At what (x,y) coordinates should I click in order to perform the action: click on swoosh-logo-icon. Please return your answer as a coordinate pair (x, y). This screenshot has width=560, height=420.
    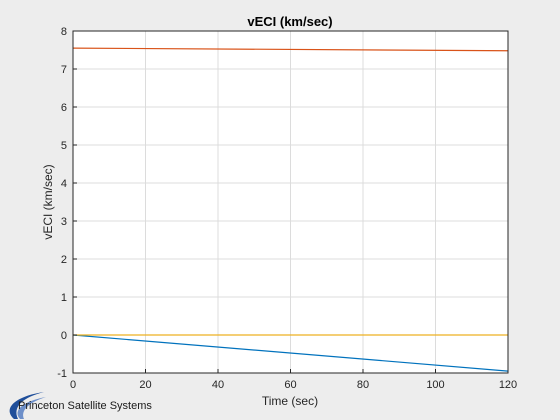
    Looking at the image, I should click on (27, 405).